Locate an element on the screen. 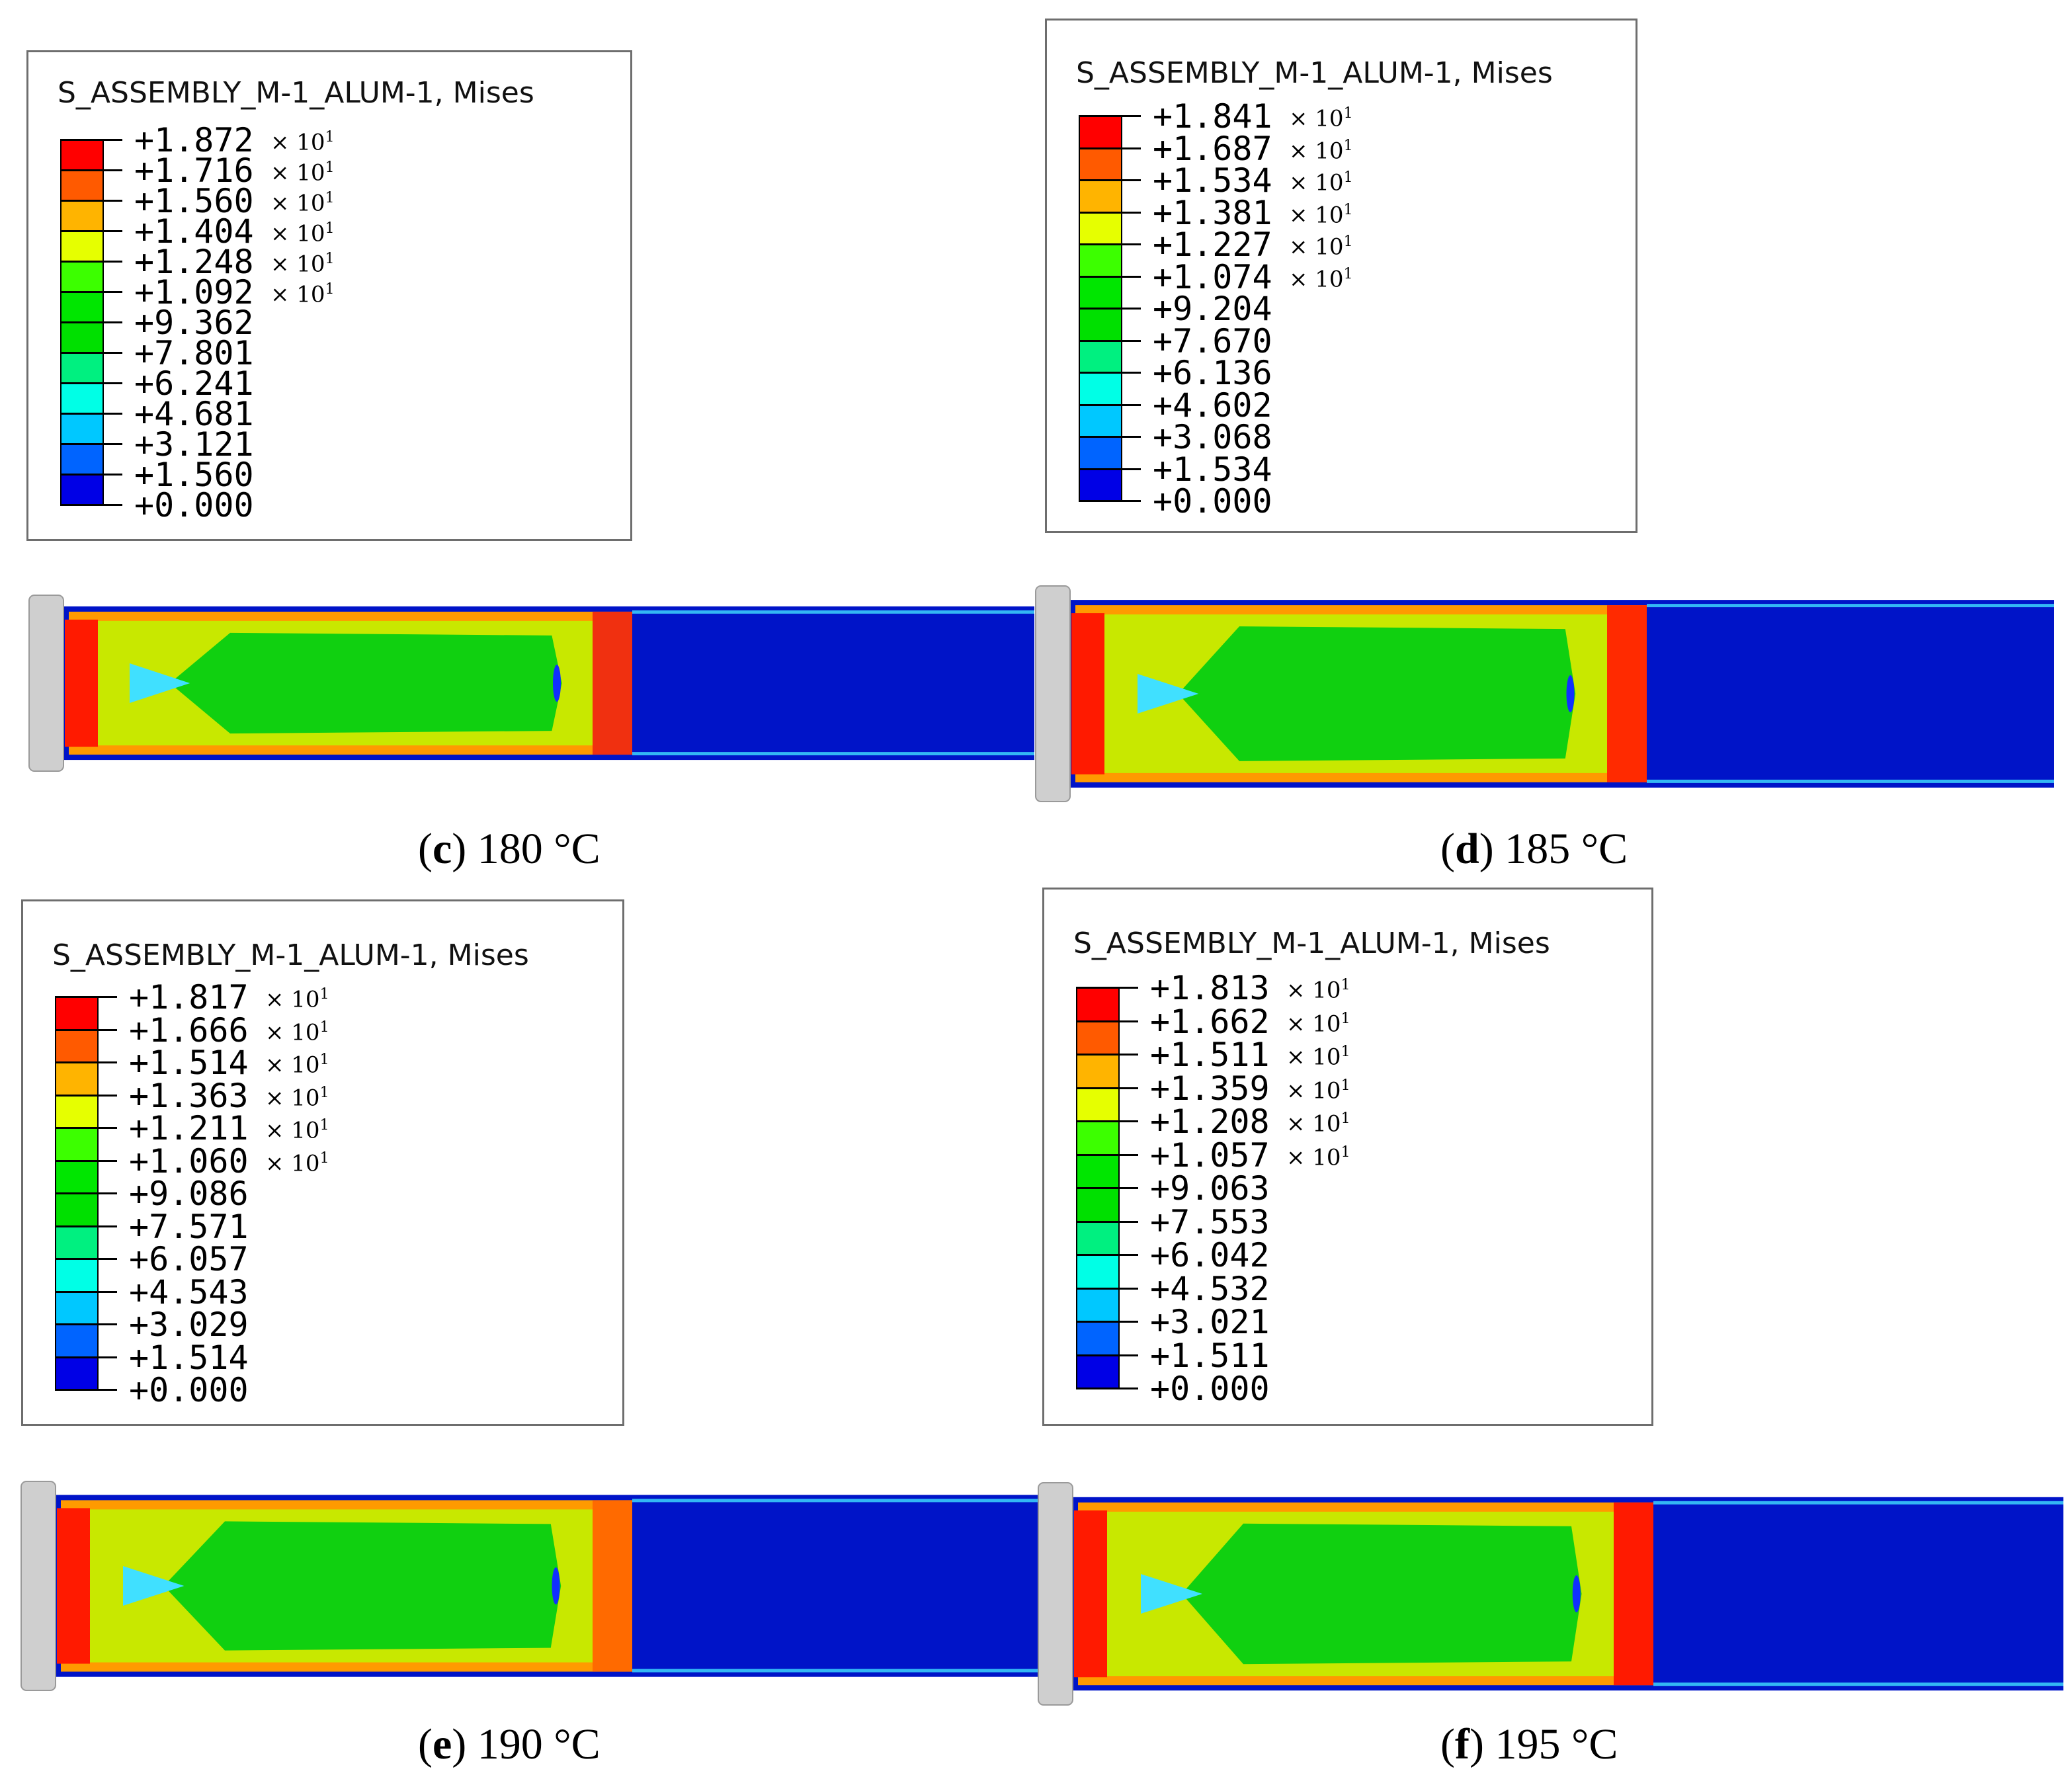 The image size is (2072, 1781). level-label: +7.801 is located at coordinates (194, 353).